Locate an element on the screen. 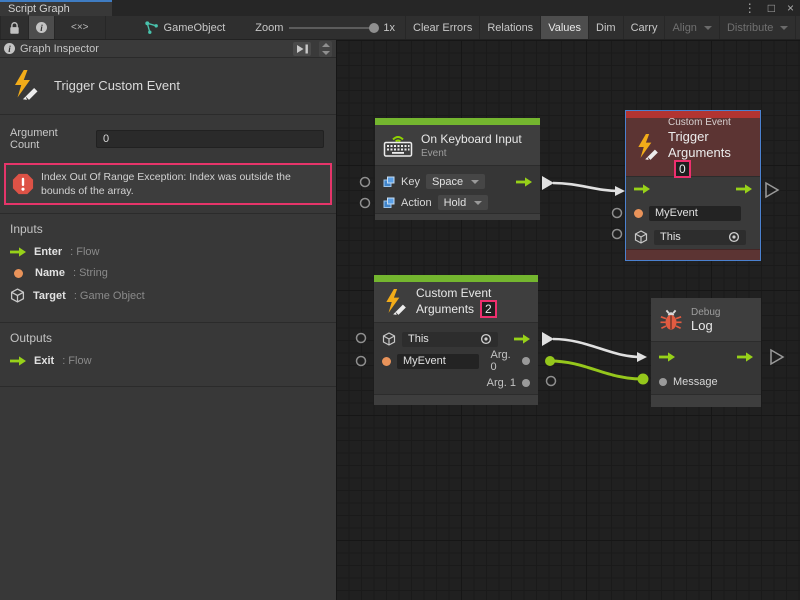 Image resolution: width=800 pixels, height=600 pixels. action-label: Action is located at coordinates (416, 202).